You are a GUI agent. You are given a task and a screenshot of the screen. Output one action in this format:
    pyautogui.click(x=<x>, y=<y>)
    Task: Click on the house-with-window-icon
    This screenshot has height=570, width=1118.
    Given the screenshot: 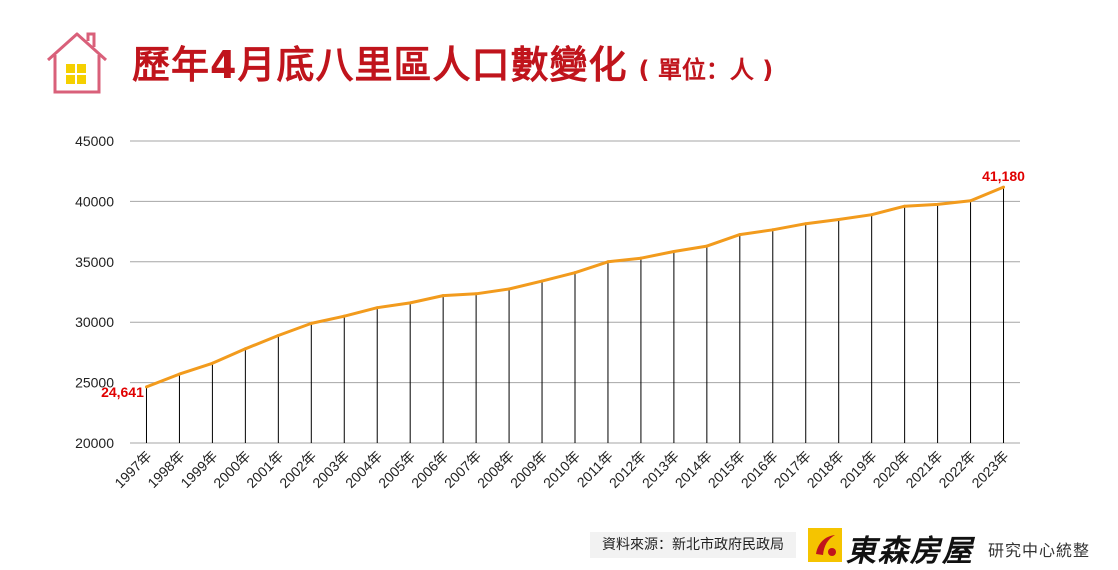 What is the action you would take?
    pyautogui.click(x=77, y=63)
    